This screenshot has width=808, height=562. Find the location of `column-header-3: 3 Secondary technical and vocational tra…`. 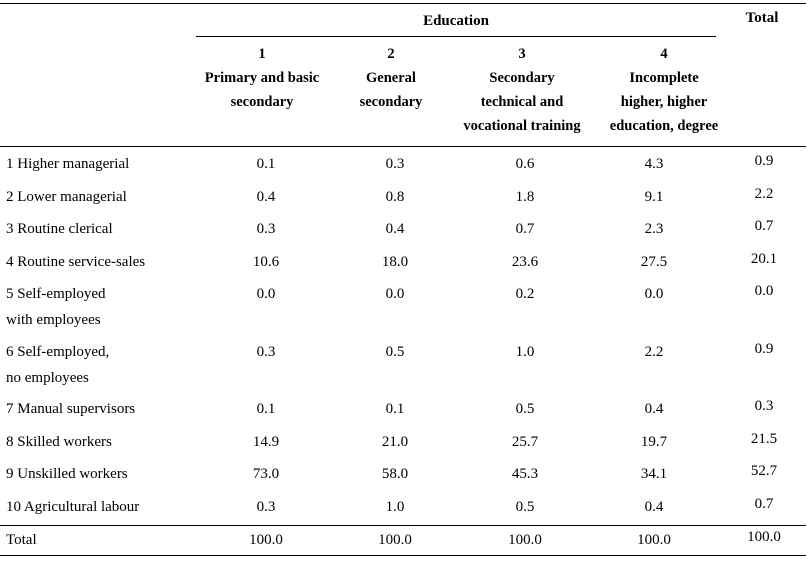

column-header-3: 3 Secondary technical and vocational tra… is located at coordinates (522, 90).